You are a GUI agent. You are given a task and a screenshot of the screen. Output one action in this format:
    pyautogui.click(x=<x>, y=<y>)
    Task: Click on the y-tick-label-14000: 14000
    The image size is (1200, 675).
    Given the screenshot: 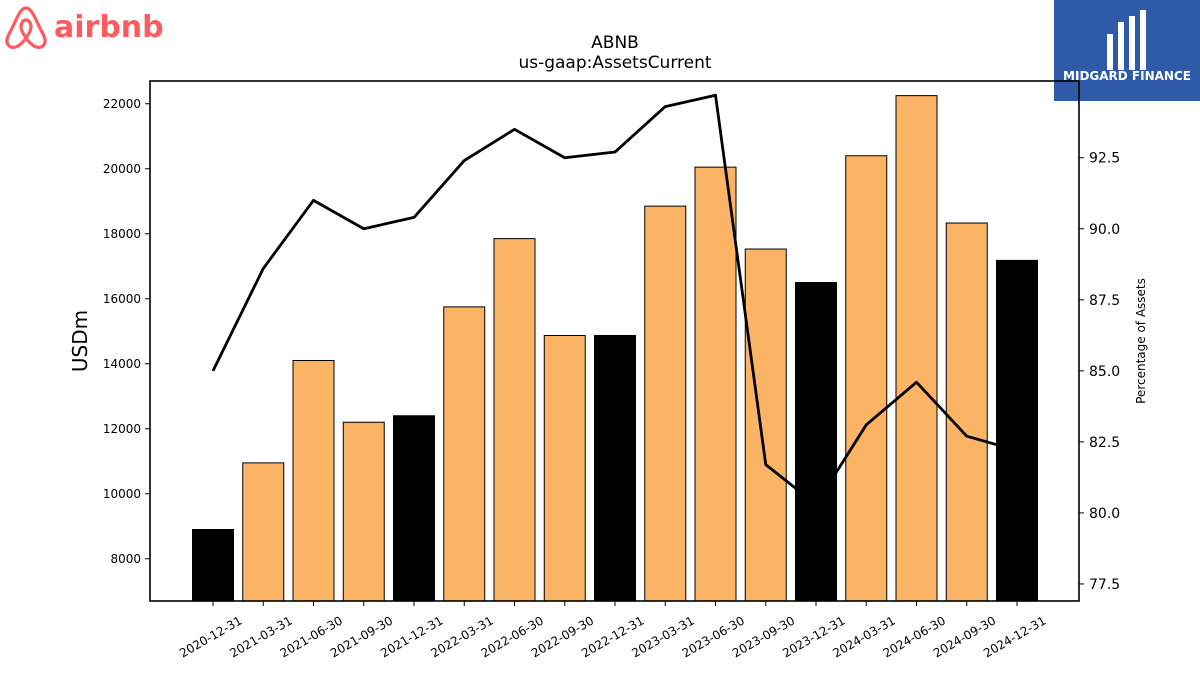 What is the action you would take?
    pyautogui.click(x=122, y=364)
    